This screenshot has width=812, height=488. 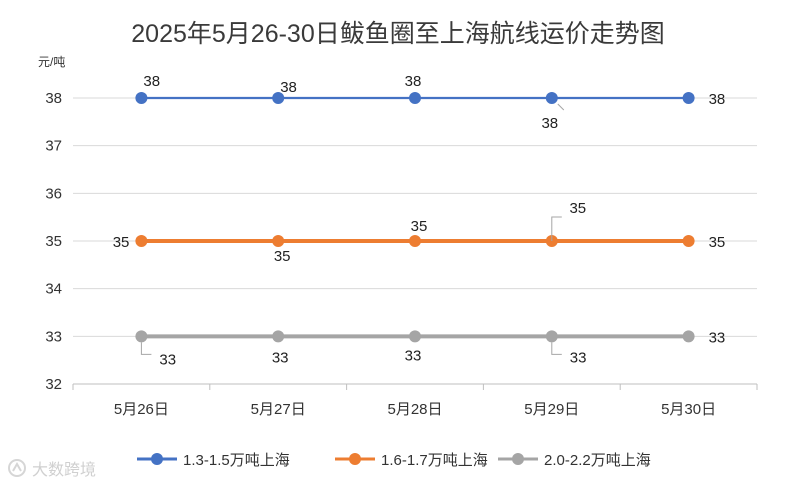 I want to click on chart-title: 2025年5月26-30日鲅鱼圈至上海航线运价走势图, so click(x=397, y=34).